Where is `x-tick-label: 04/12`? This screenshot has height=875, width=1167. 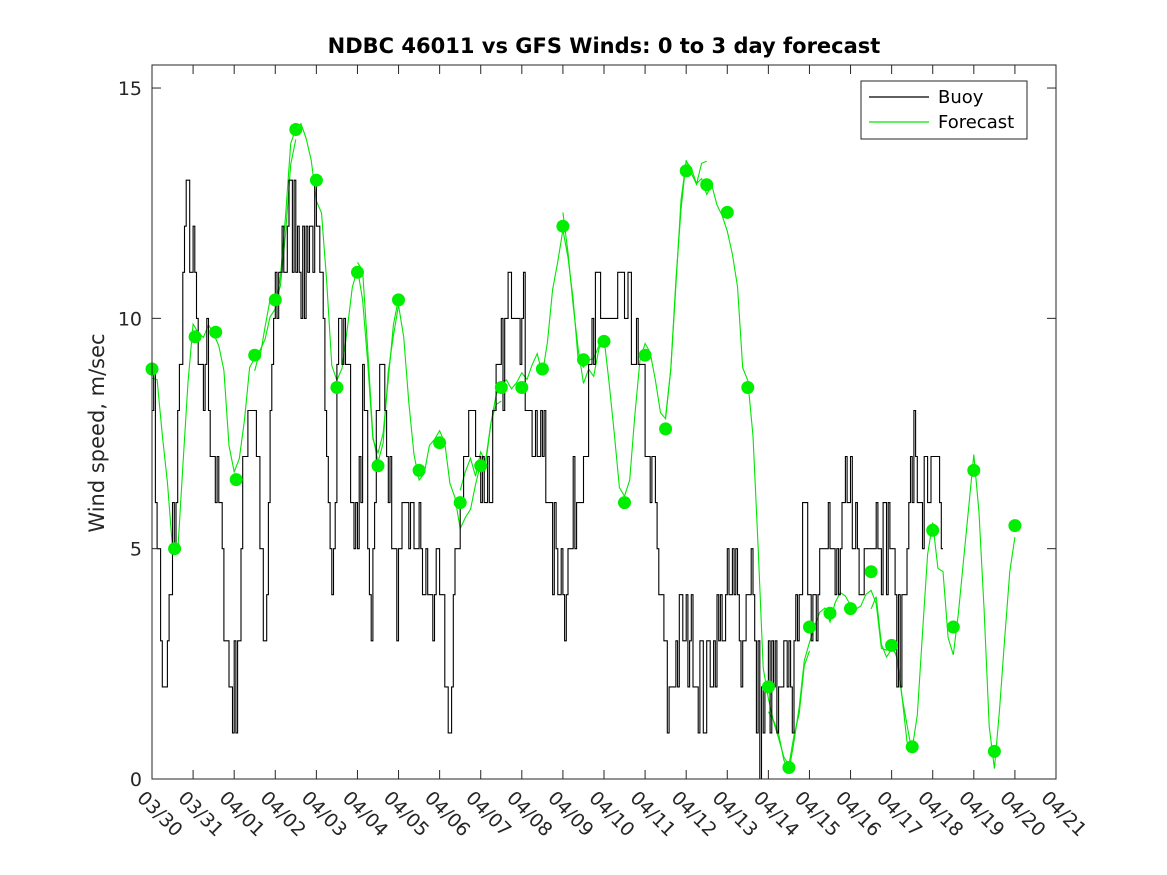
x-tick-label: 04/12 is located at coordinates (694, 814).